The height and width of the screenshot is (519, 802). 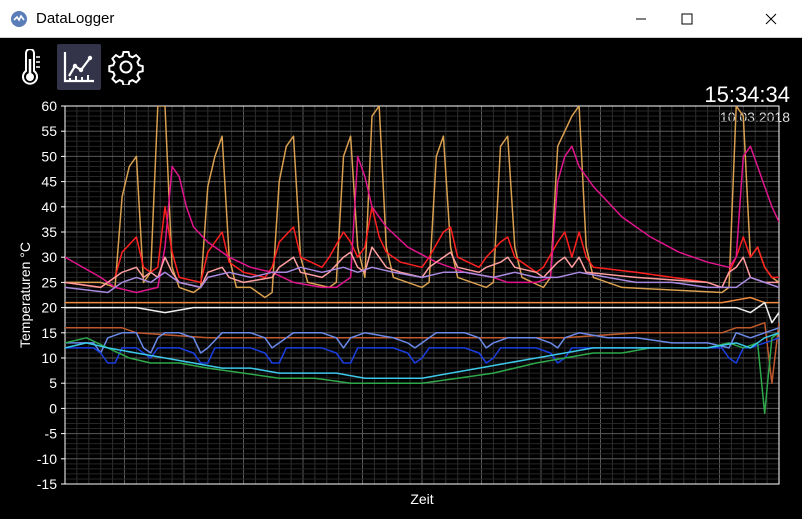 I want to click on thermometer-button, so click(x=30, y=67).